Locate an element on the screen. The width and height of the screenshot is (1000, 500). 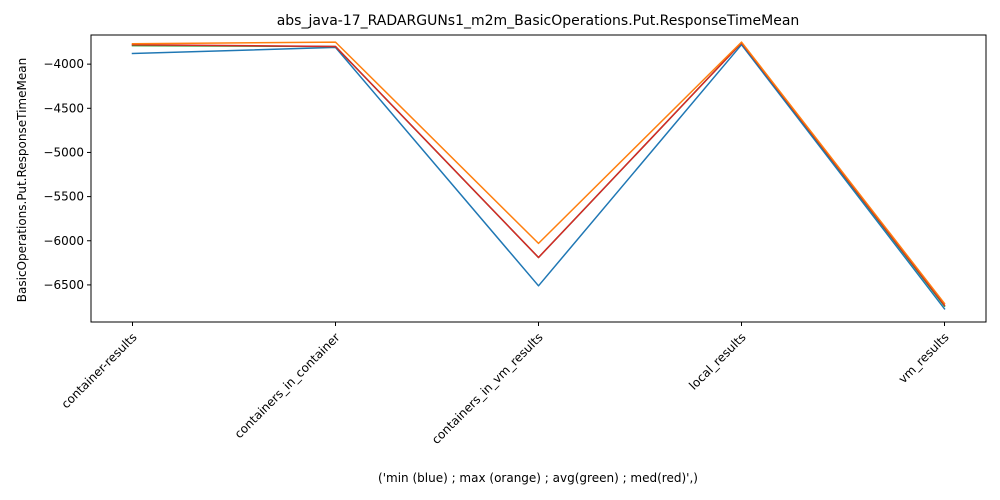
y-tick-label: −6500 is located at coordinates (63, 285).